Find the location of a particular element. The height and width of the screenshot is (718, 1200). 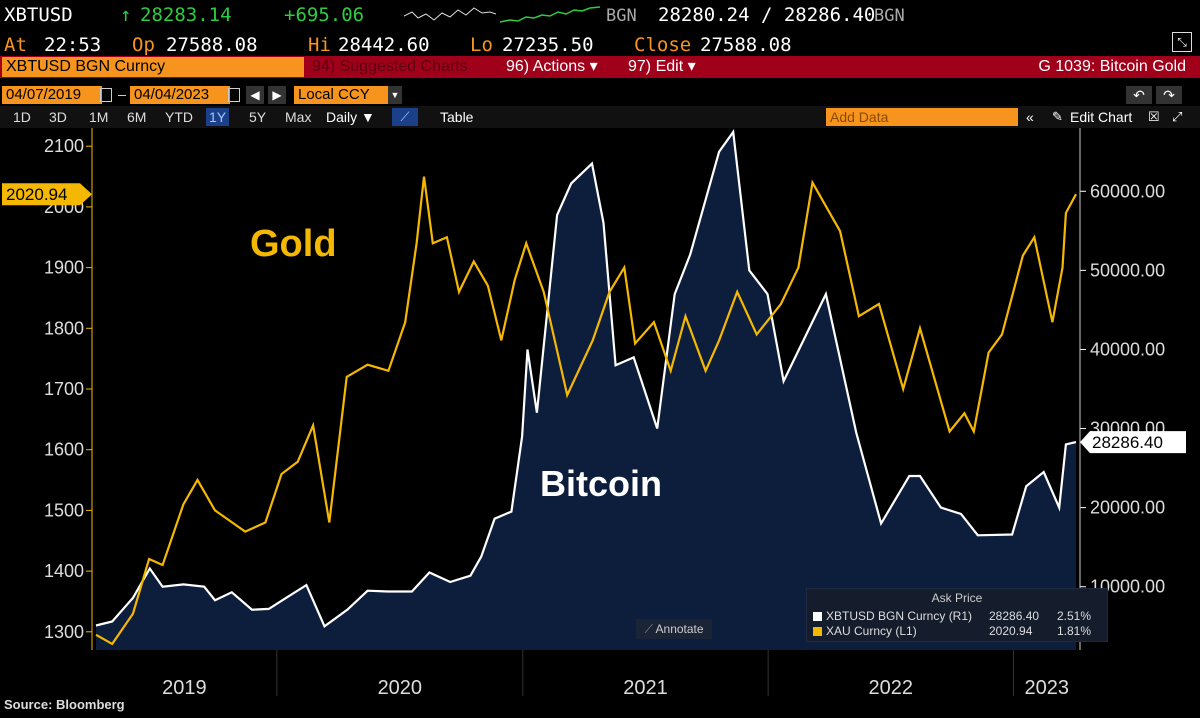

legend-value: 28286.40 is located at coordinates (1014, 616).